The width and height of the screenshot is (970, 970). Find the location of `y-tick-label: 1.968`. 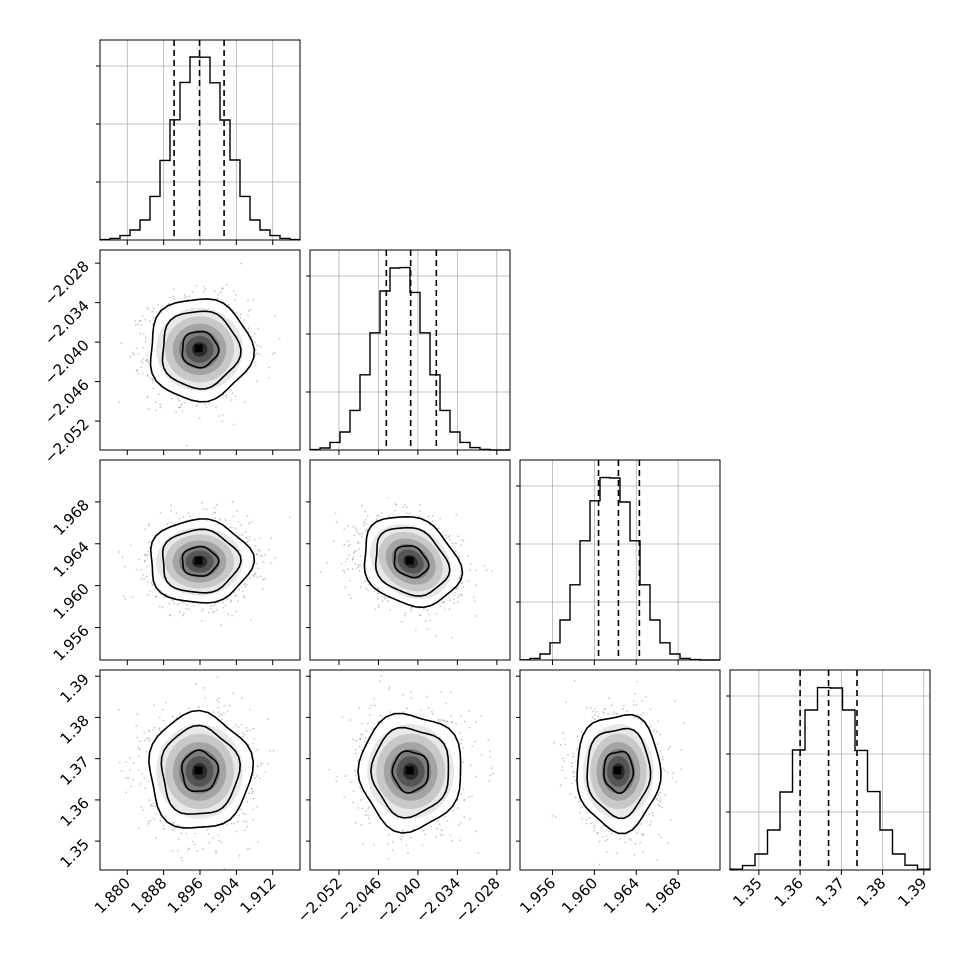

y-tick-label: 1.968 is located at coordinates (71, 517).